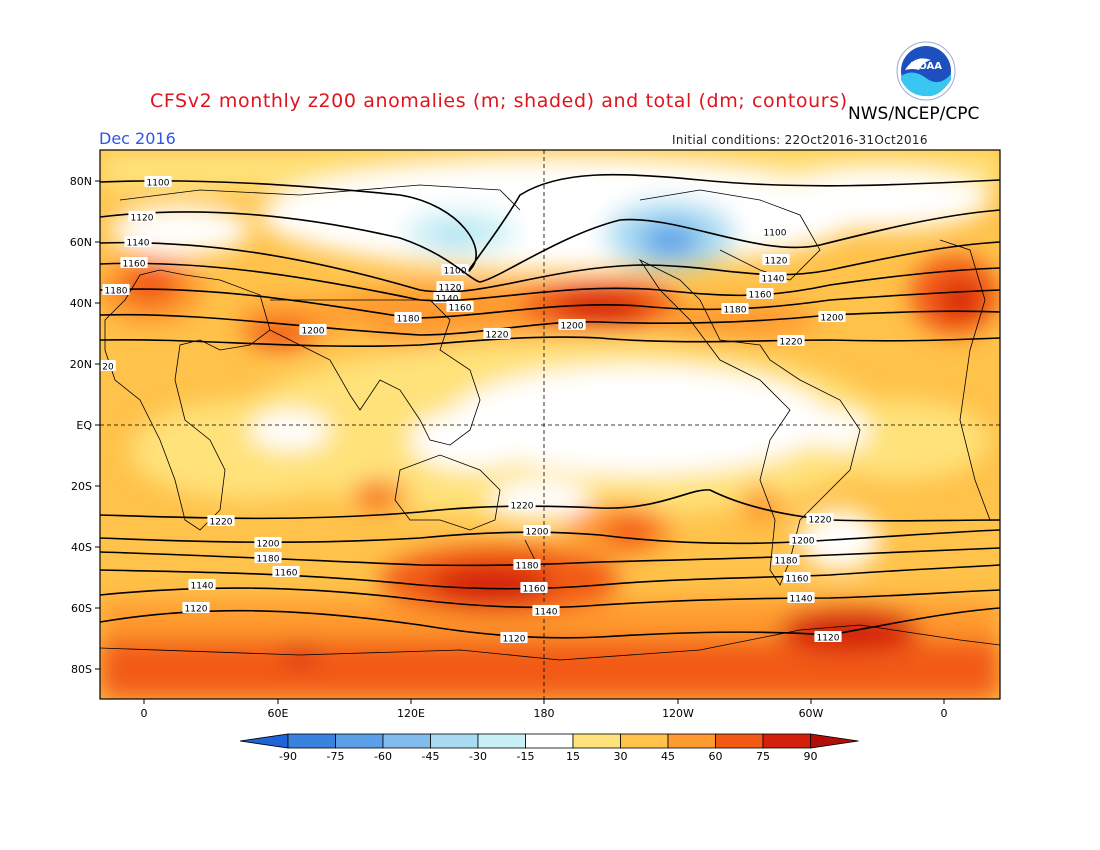 The image size is (1100, 850). Describe the element at coordinates (81, 364) in the screenshot. I see `lat-tick-label: 20N` at that location.